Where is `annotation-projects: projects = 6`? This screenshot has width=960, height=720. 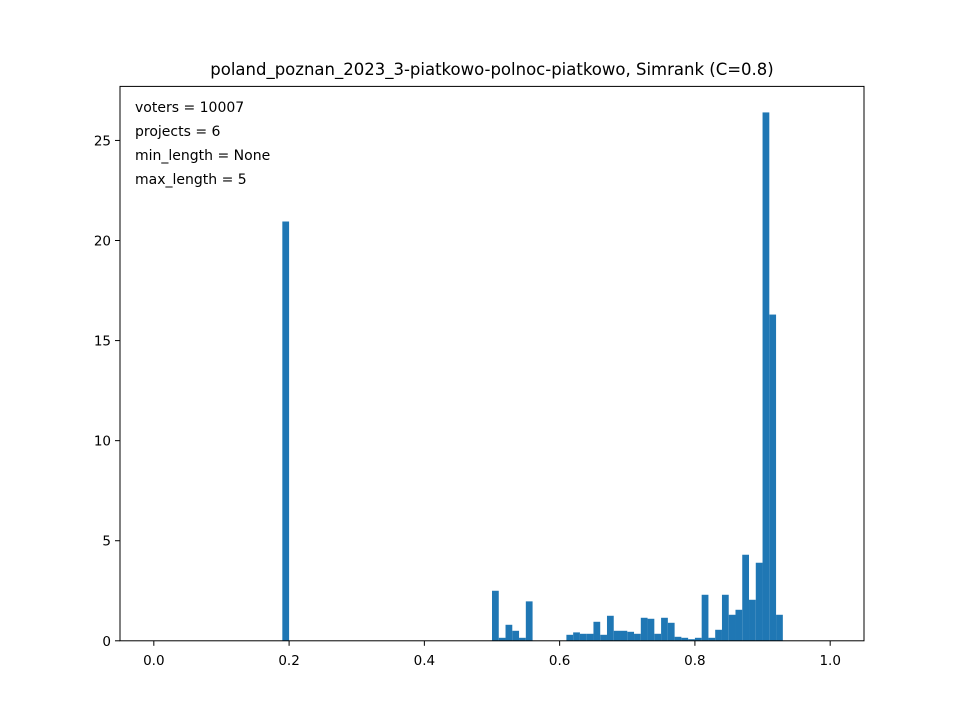
annotation-projects: projects = 6 is located at coordinates (178, 132).